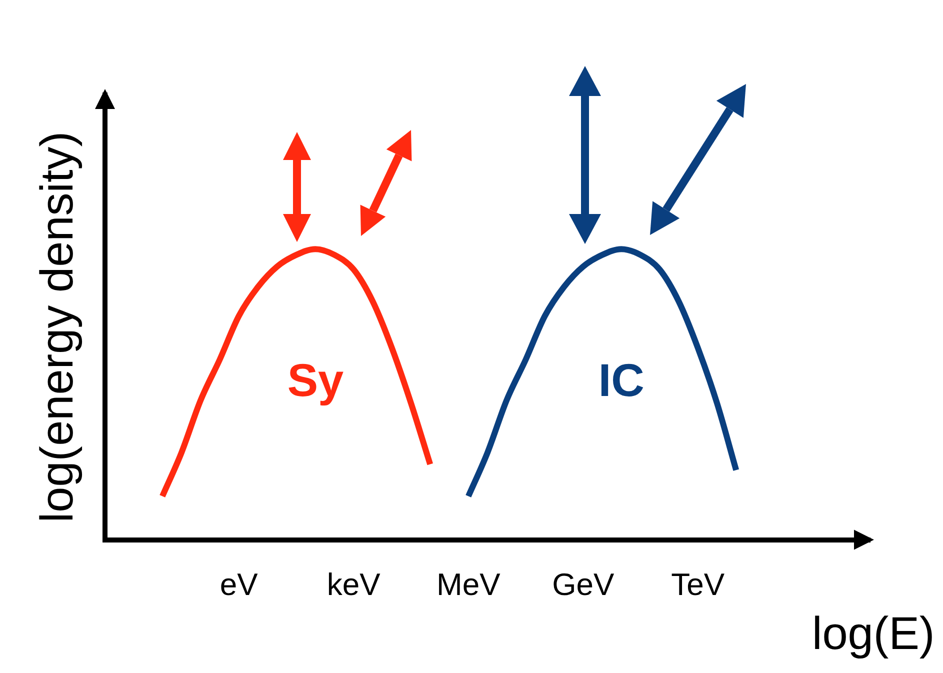 Image resolution: width=943 pixels, height=673 pixels. What do you see at coordinates (315, 379) in the screenshot?
I see `series-label: Sy` at bounding box center [315, 379].